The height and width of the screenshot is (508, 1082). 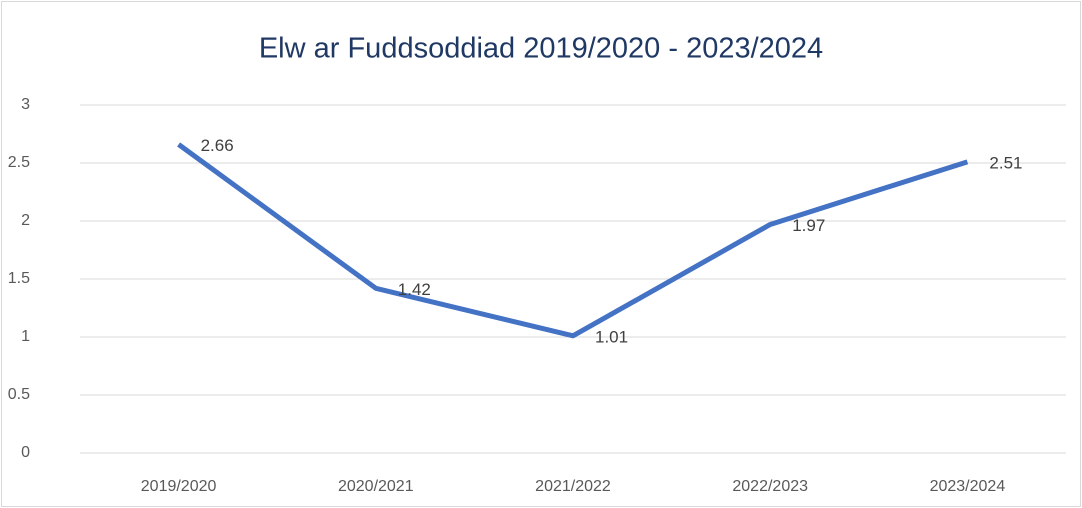 What do you see at coordinates (25, 452) in the screenshot?
I see `y-tick-label: 0` at bounding box center [25, 452].